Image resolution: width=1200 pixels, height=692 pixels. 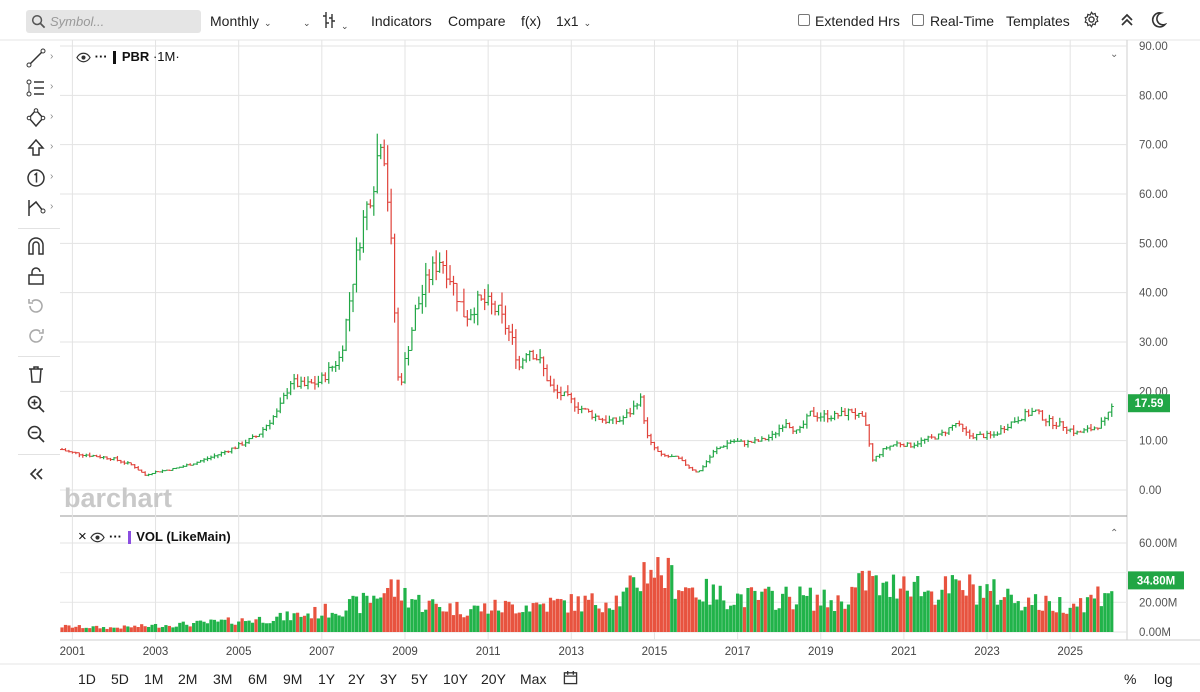 I want to click on annotation-tool: ›, so click(x=39, y=179).